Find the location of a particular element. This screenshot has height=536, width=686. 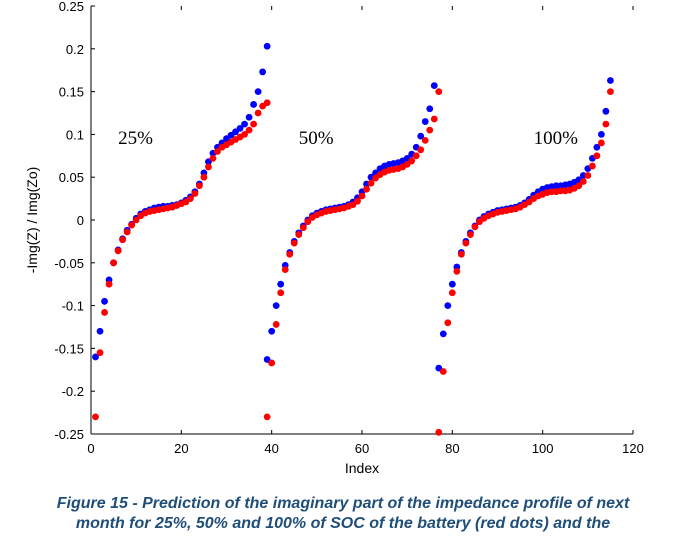

y-tick-label: 0.1 is located at coordinates (75, 134).